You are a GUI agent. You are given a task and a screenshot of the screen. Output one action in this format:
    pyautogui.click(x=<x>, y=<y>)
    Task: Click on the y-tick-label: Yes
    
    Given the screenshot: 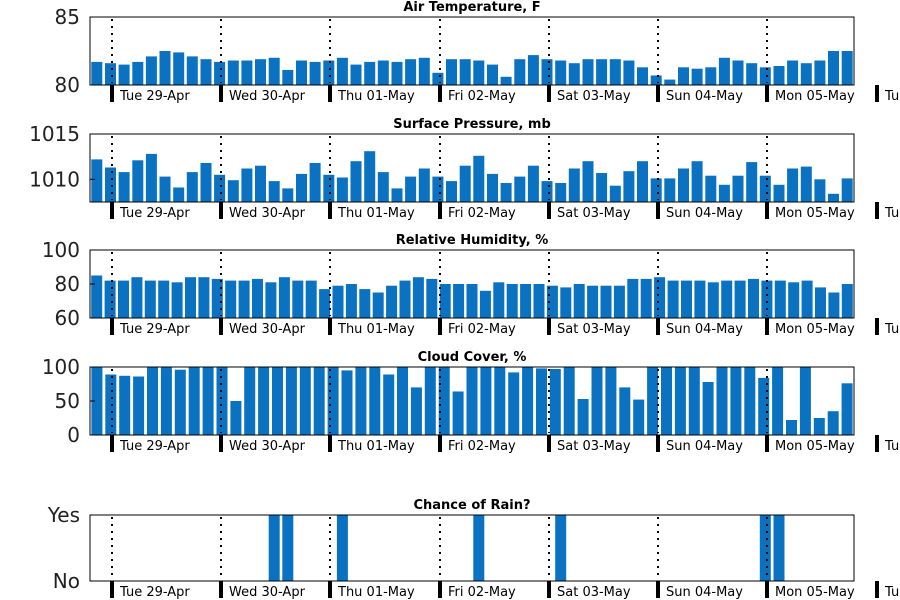 What is the action you would take?
    pyautogui.click(x=63, y=515)
    